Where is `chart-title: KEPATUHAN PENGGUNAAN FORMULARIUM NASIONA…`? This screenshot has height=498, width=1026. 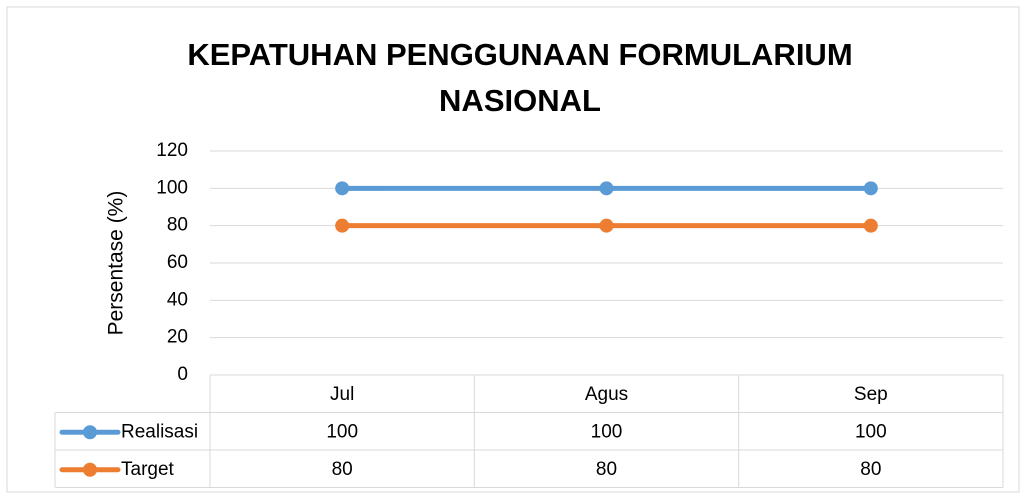 chart-title: KEPATUHAN PENGGUNAAN FORMULARIUM NASIONA… is located at coordinates (520, 77).